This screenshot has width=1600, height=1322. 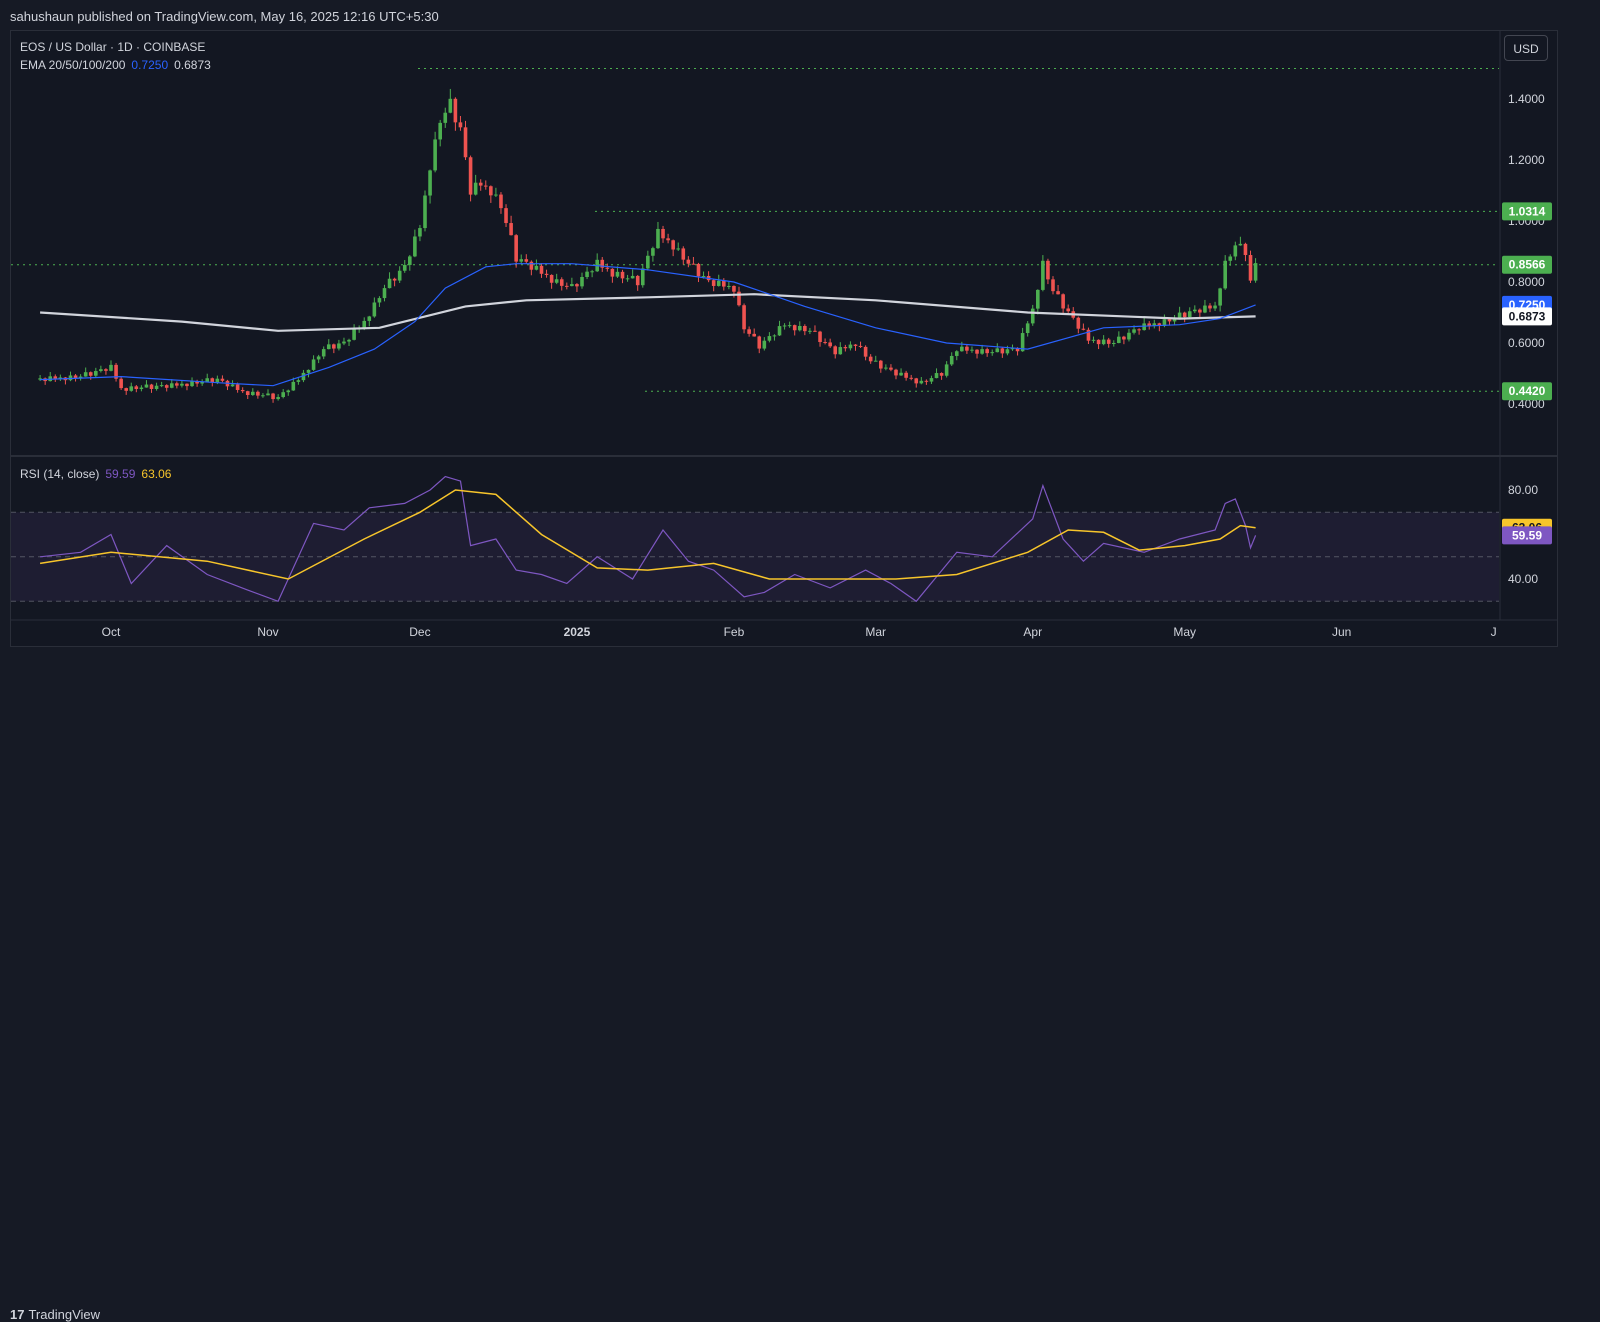 What do you see at coordinates (1523, 490) in the screenshot?
I see `rsi-tick-label: 80.00` at bounding box center [1523, 490].